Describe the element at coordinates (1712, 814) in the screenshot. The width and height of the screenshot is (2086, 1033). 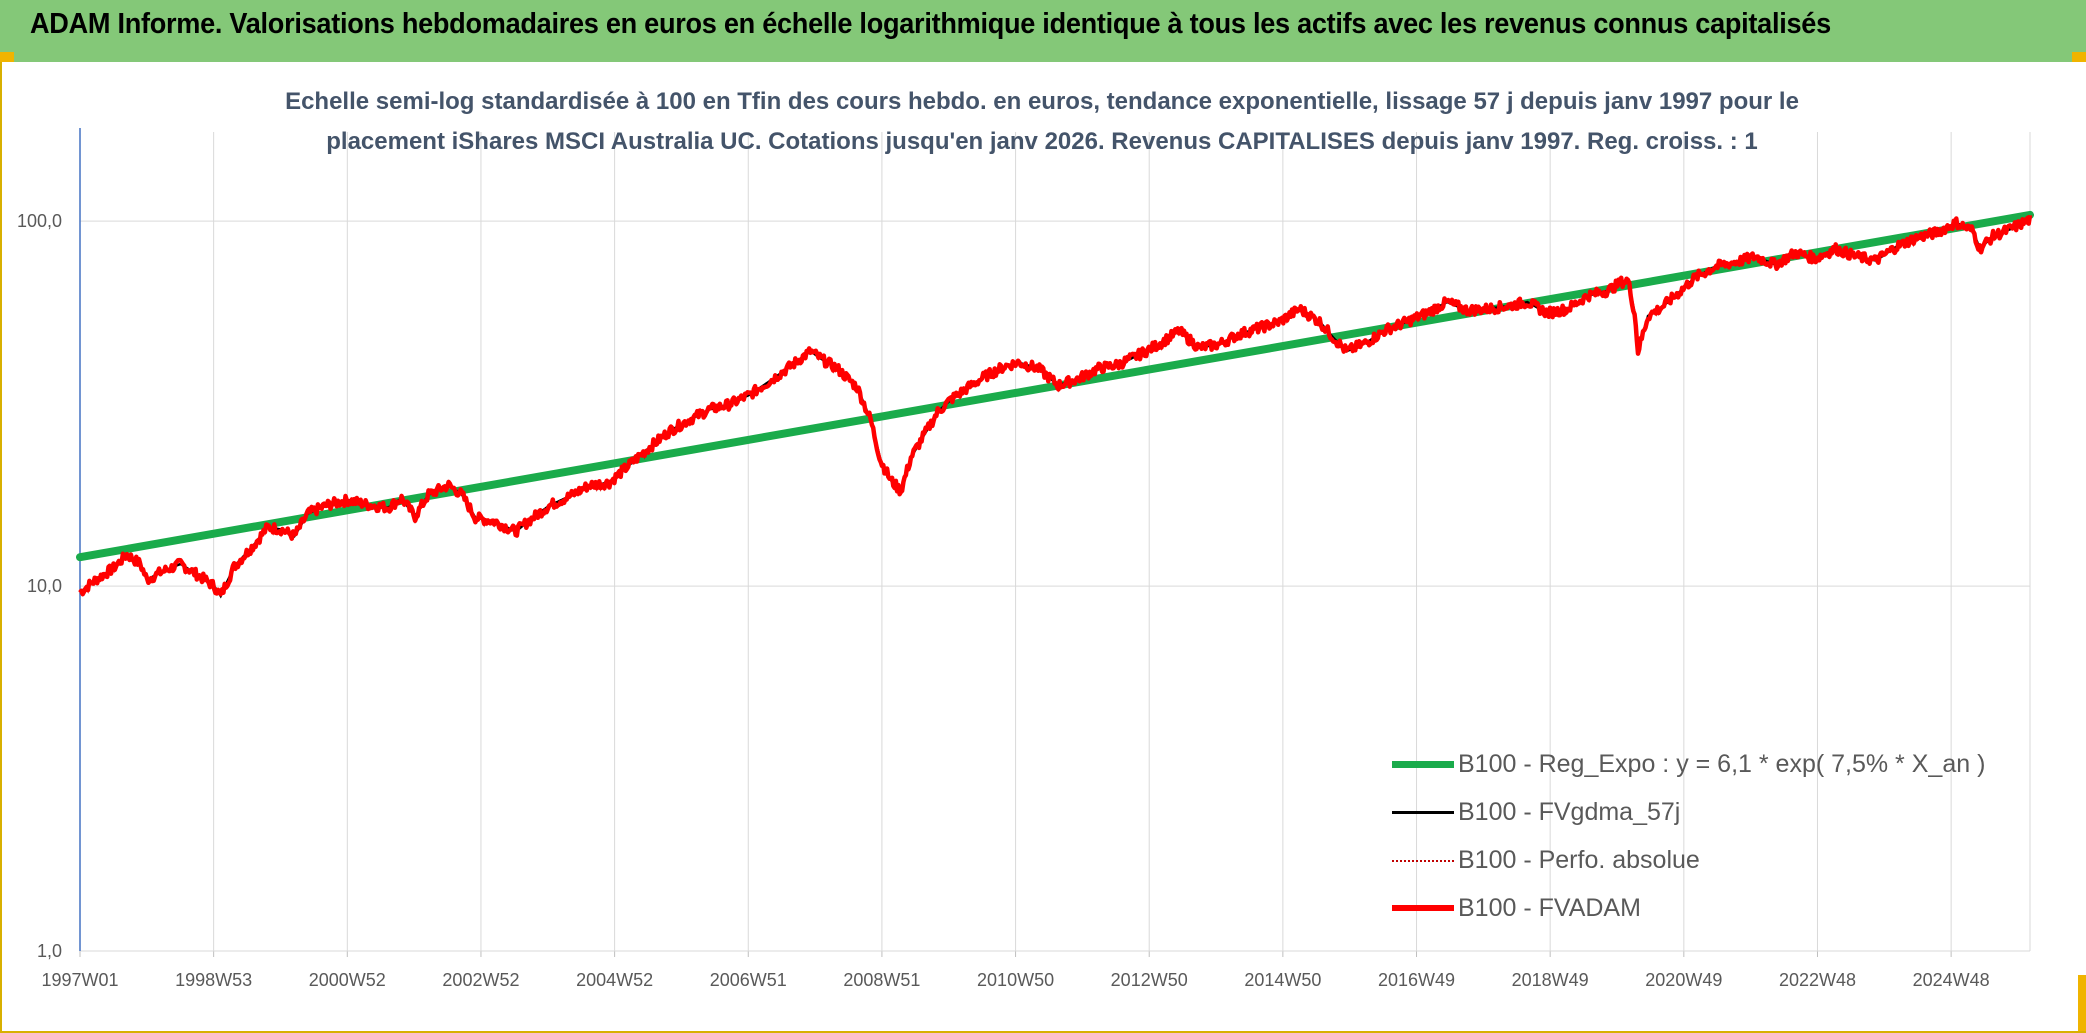
I see `legend-item-smoothed: B100 - FVgdma_57j` at that location.